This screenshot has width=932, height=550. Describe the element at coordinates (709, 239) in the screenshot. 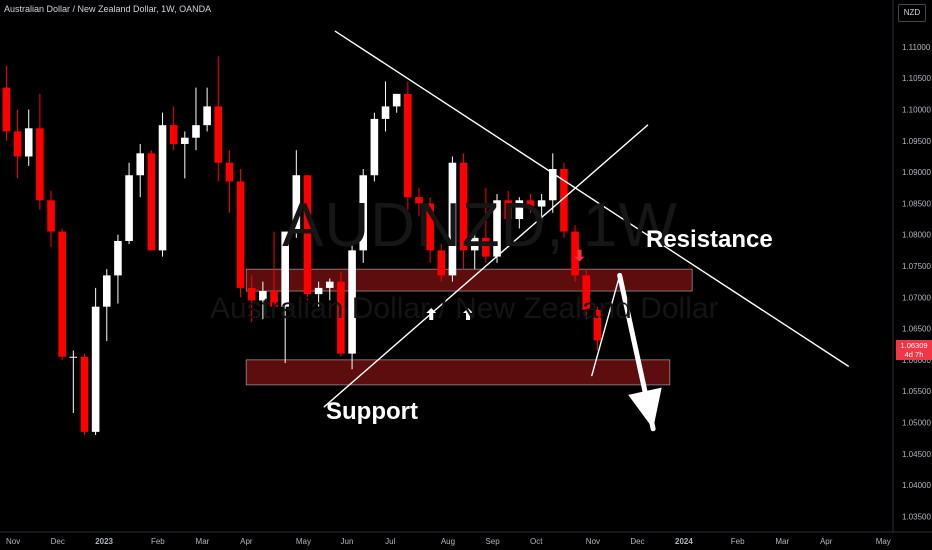

I see `resistance-label: Resistance` at that location.